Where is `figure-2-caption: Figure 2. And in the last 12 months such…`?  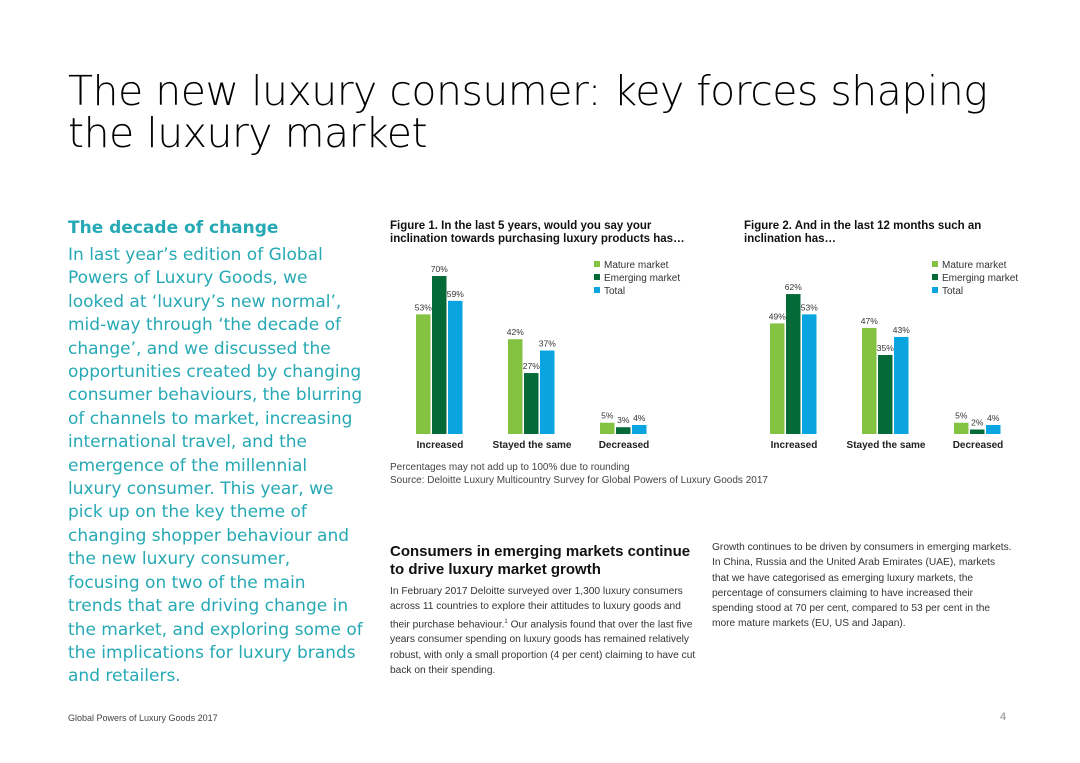 figure-2-caption: Figure 2. And in the last 12 months such… is located at coordinates (863, 232).